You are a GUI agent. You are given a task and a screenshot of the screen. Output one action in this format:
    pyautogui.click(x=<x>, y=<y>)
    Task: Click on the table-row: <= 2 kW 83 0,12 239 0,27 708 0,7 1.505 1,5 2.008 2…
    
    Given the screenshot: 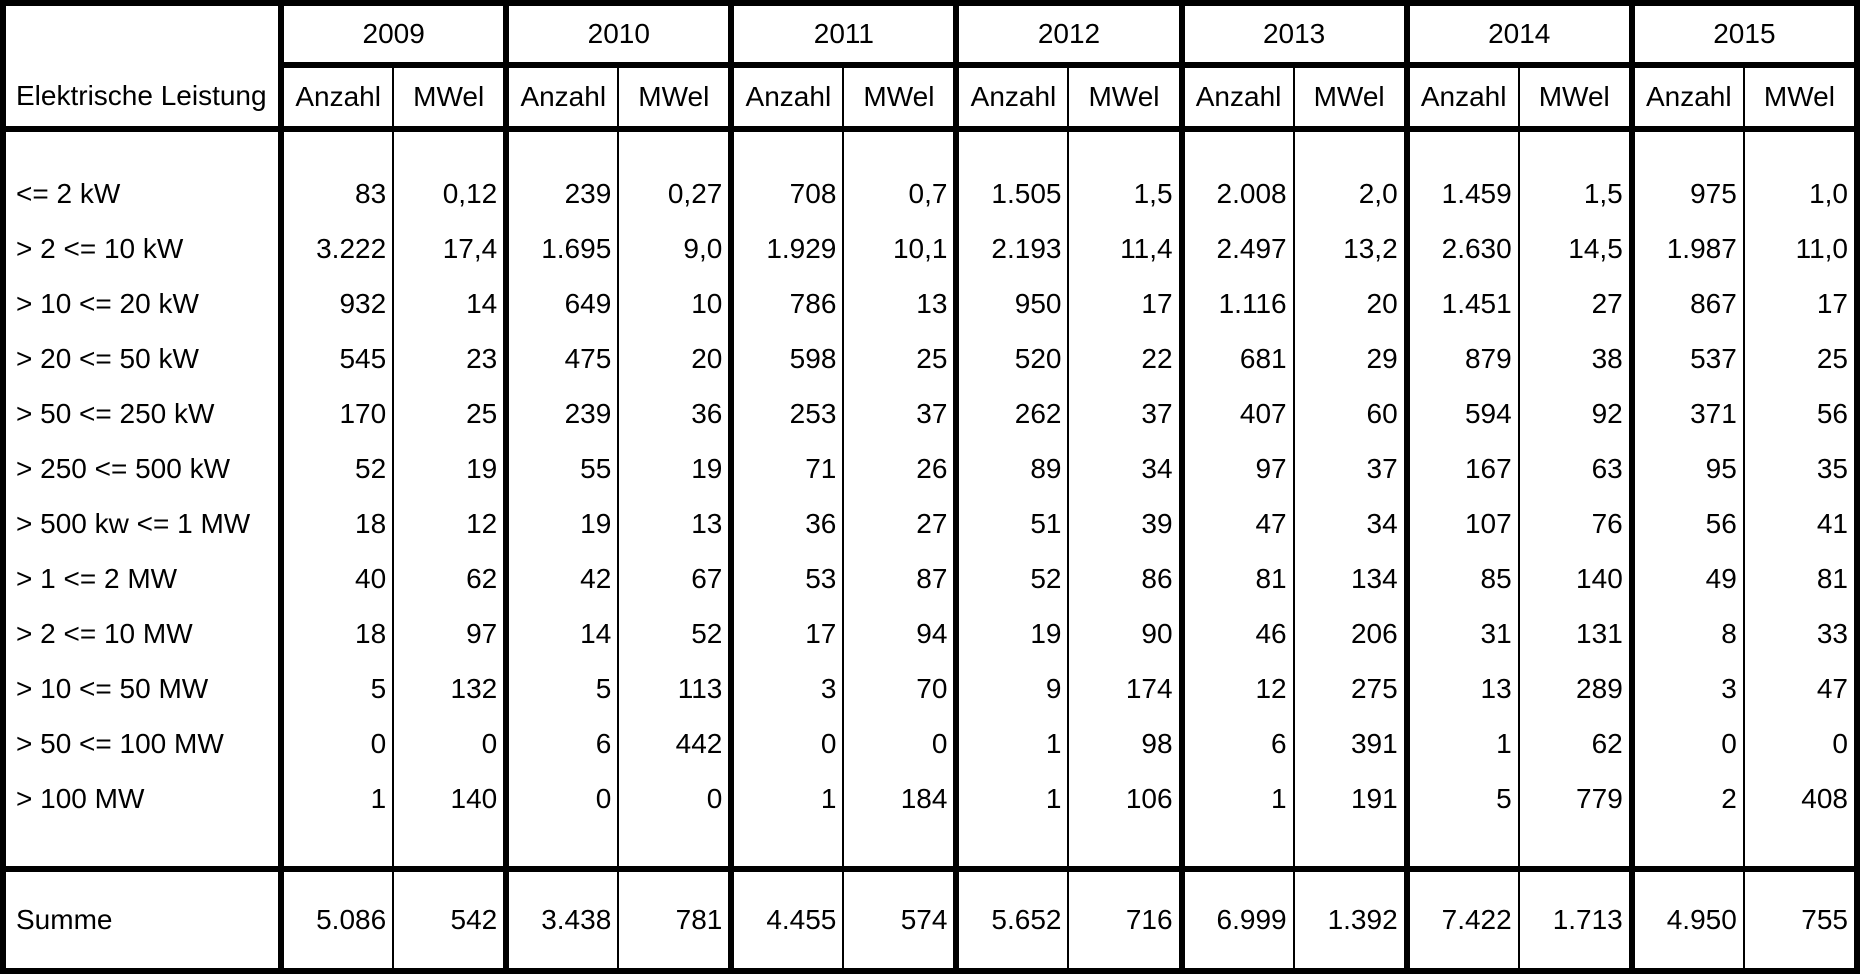 What is the action you would take?
    pyautogui.click(x=930, y=193)
    